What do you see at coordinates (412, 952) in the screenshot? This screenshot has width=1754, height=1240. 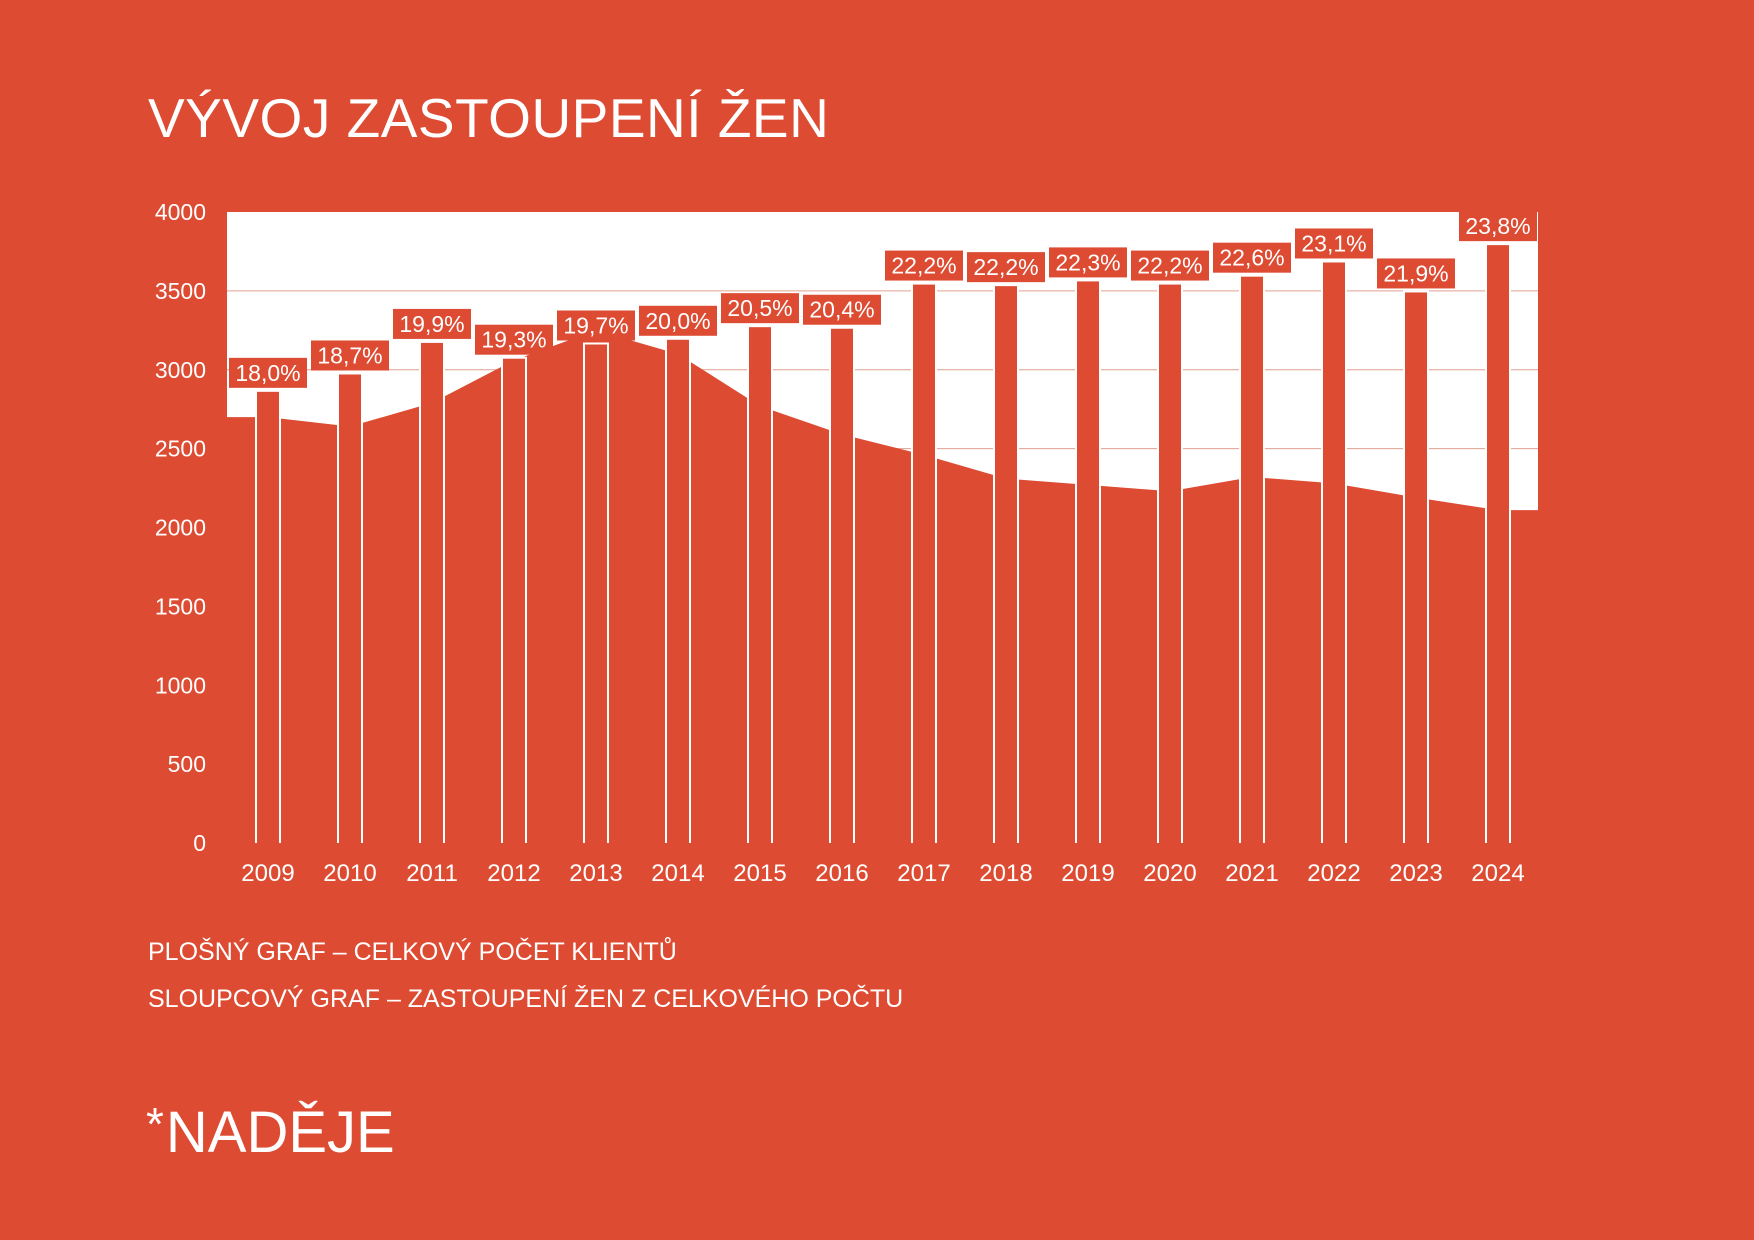 I see `legend-area: PLOŠNÝ GRAF – CELKOVÝ POČET KLIENTŮ` at bounding box center [412, 952].